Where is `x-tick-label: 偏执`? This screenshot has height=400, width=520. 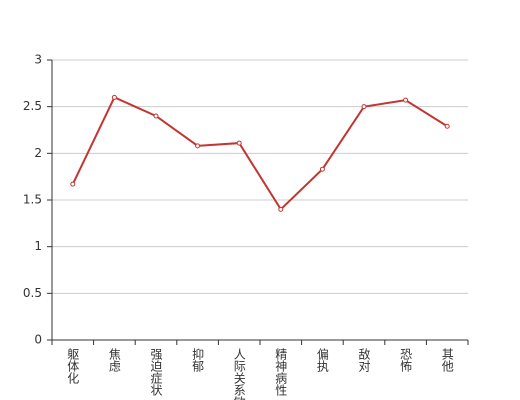
x-tick-label: 偏执 is located at coordinates (322, 360).